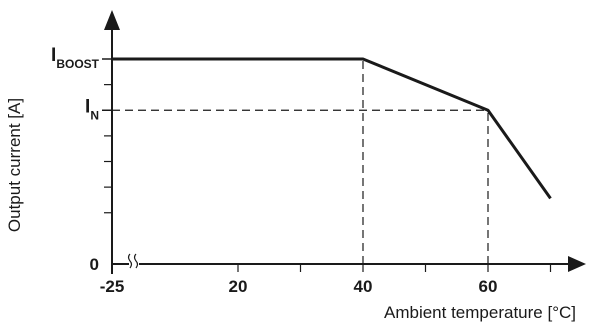  I want to click on level-label-boost: IBOOST, so click(75, 58).